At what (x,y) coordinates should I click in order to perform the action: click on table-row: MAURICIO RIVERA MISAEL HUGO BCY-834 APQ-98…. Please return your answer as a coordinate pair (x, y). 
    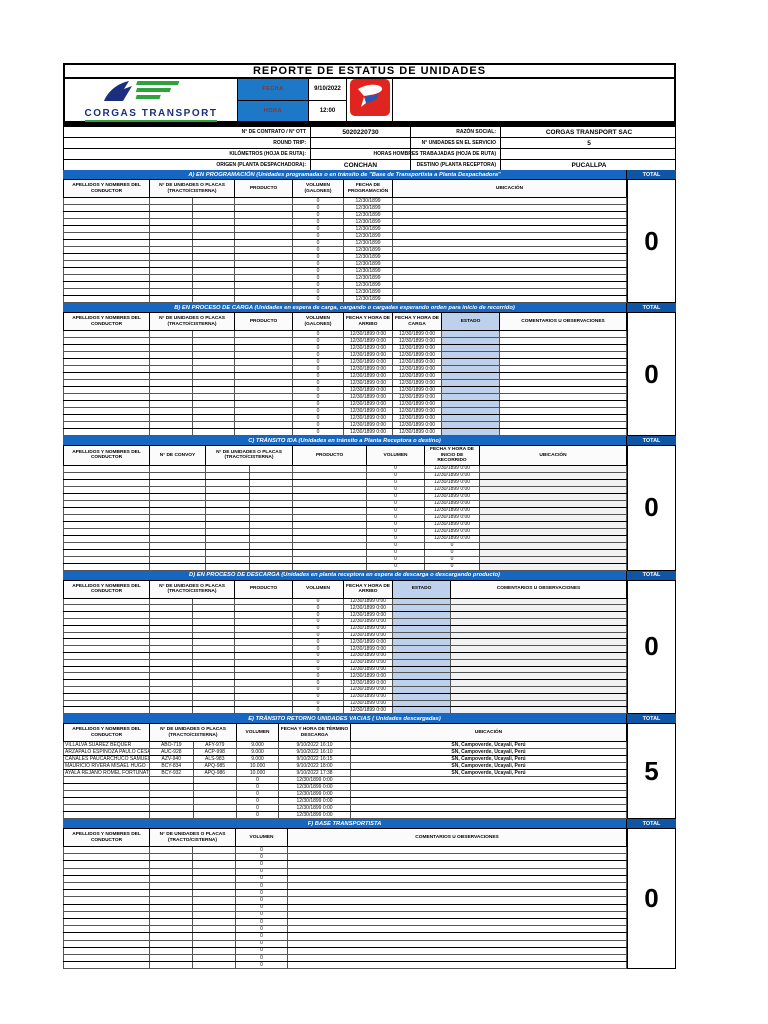
    Looking at the image, I should click on (345, 766).